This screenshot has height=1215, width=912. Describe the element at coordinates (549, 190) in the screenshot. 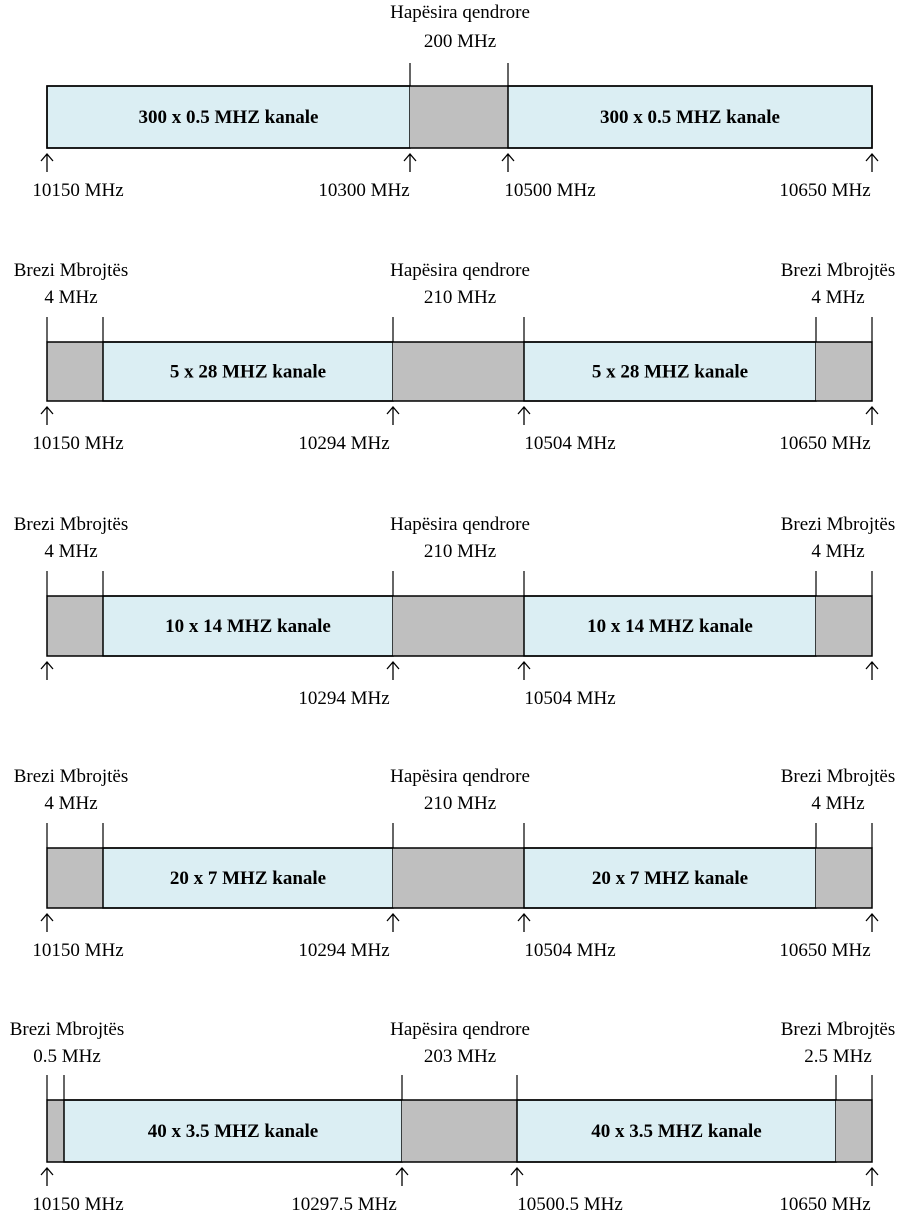

I see `frequency-label: 10500 MHz` at that location.